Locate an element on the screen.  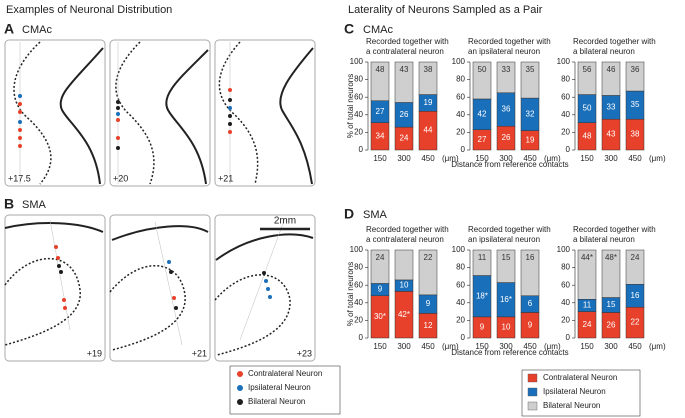
panel-letter: A is located at coordinates (9, 29).